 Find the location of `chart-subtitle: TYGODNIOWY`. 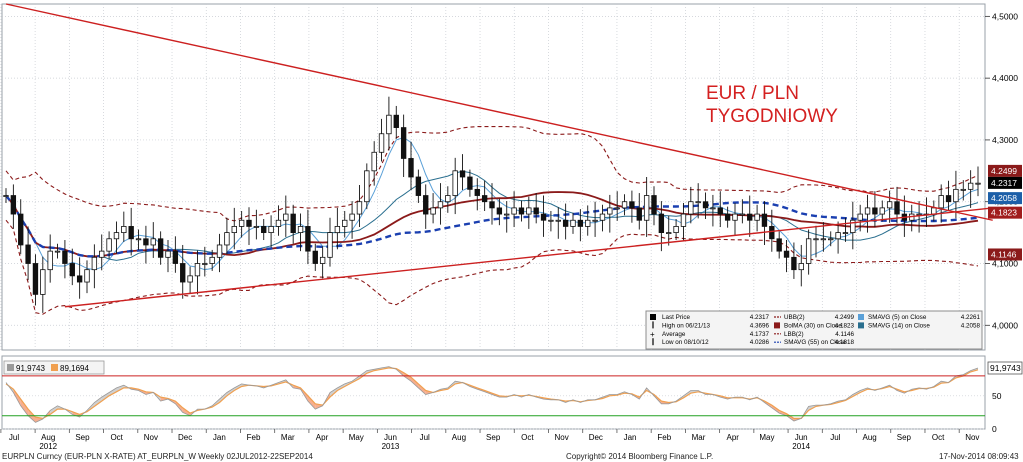

chart-subtitle: TYGODNIOWY is located at coordinates (772, 116).